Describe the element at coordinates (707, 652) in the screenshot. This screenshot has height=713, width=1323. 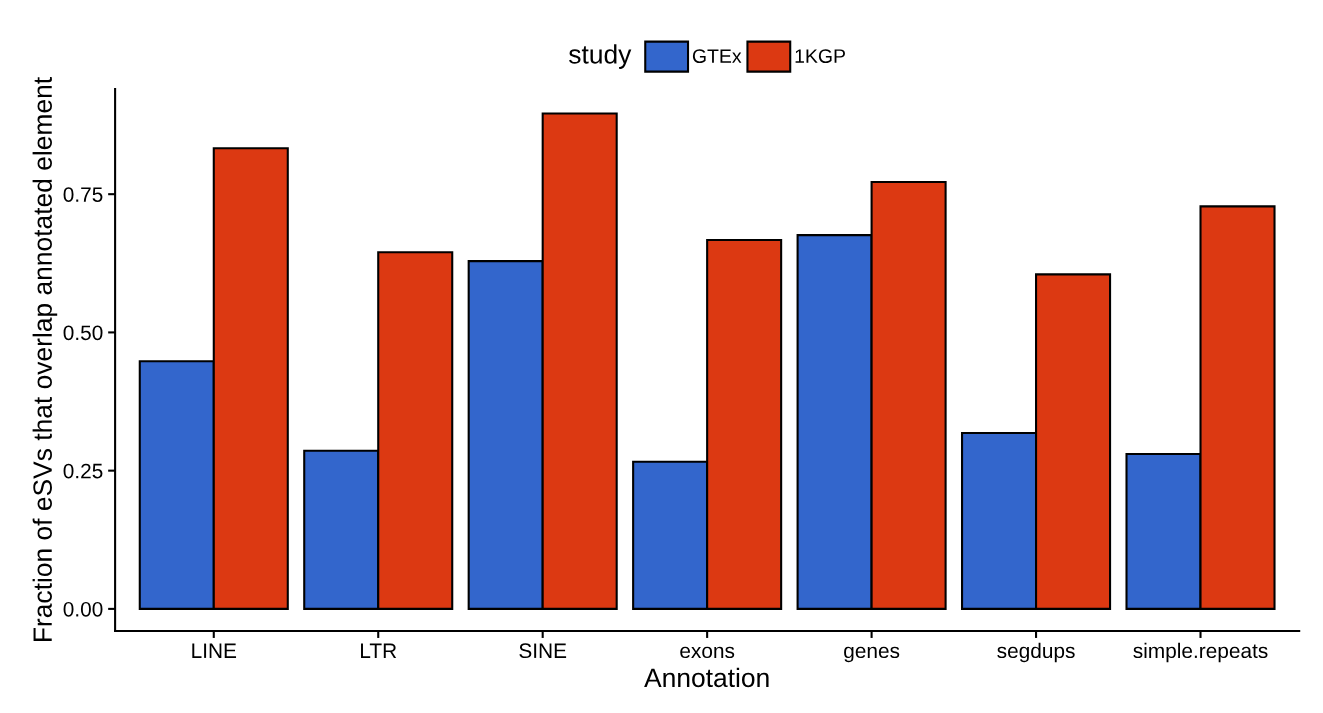
I see `x-tick-label: exons` at that location.